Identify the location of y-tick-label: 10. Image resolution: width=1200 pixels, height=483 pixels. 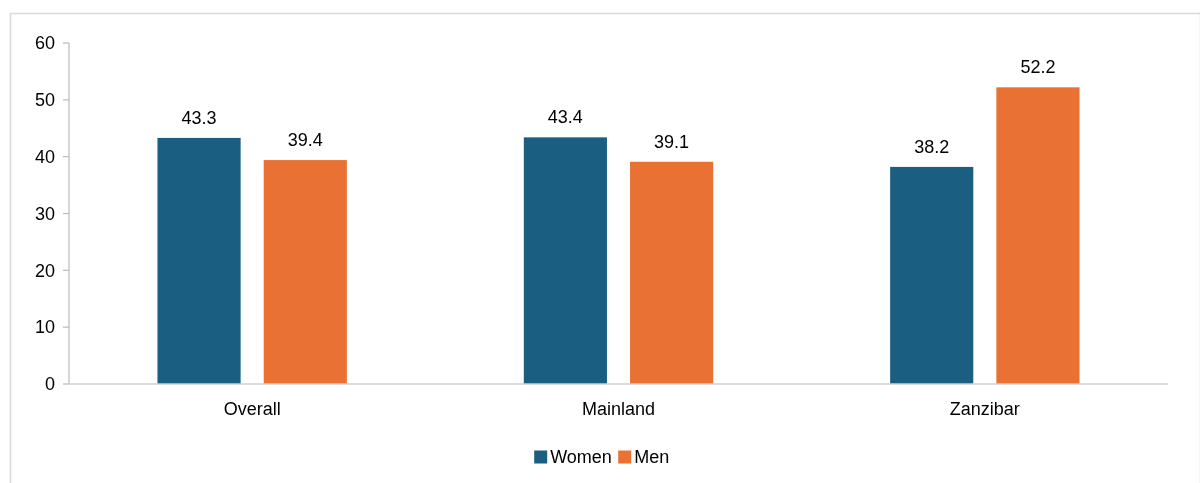
(44, 327).